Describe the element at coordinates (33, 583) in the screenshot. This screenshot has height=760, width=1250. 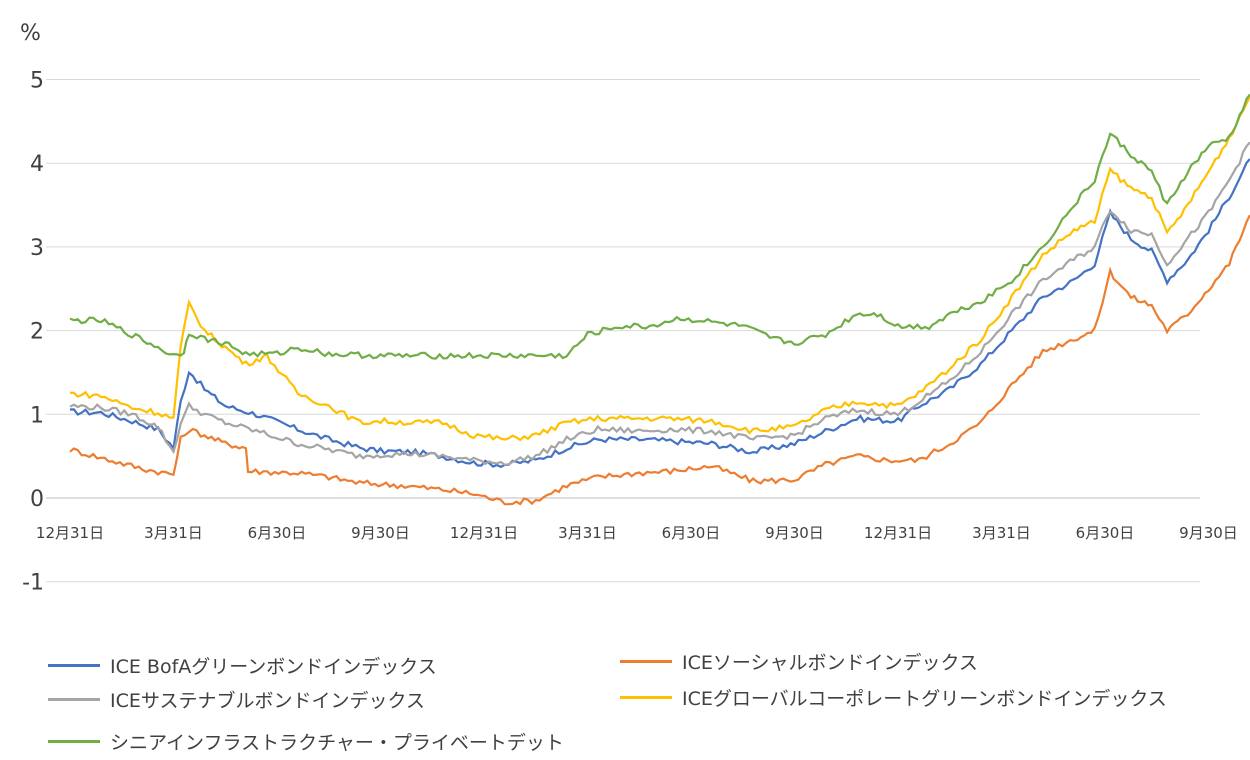
I see `y-tick-label: -1` at that location.